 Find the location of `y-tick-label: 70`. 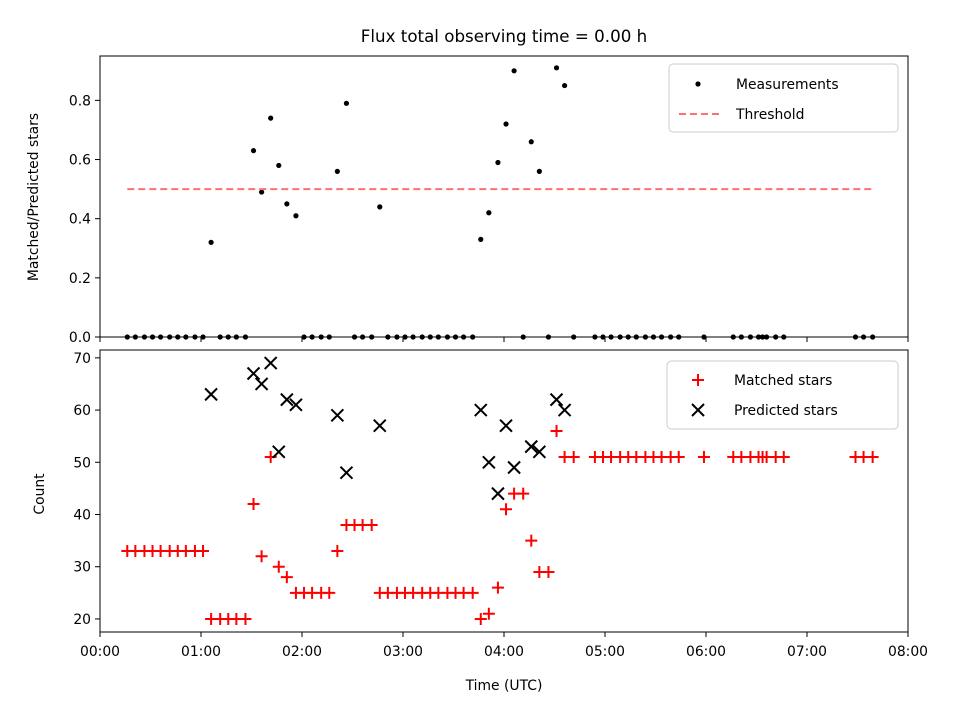

y-tick-label: 70 is located at coordinates (82, 359).